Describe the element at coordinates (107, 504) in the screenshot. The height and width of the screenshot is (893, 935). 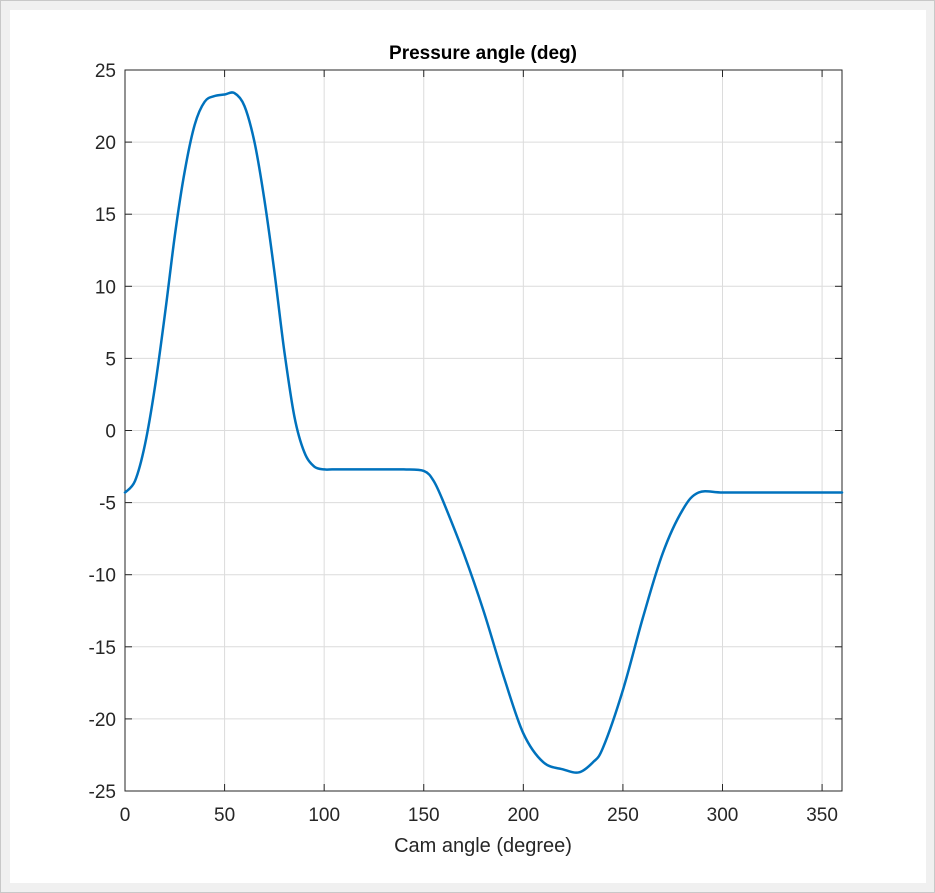
I see `y-tick-label: -5` at that location.